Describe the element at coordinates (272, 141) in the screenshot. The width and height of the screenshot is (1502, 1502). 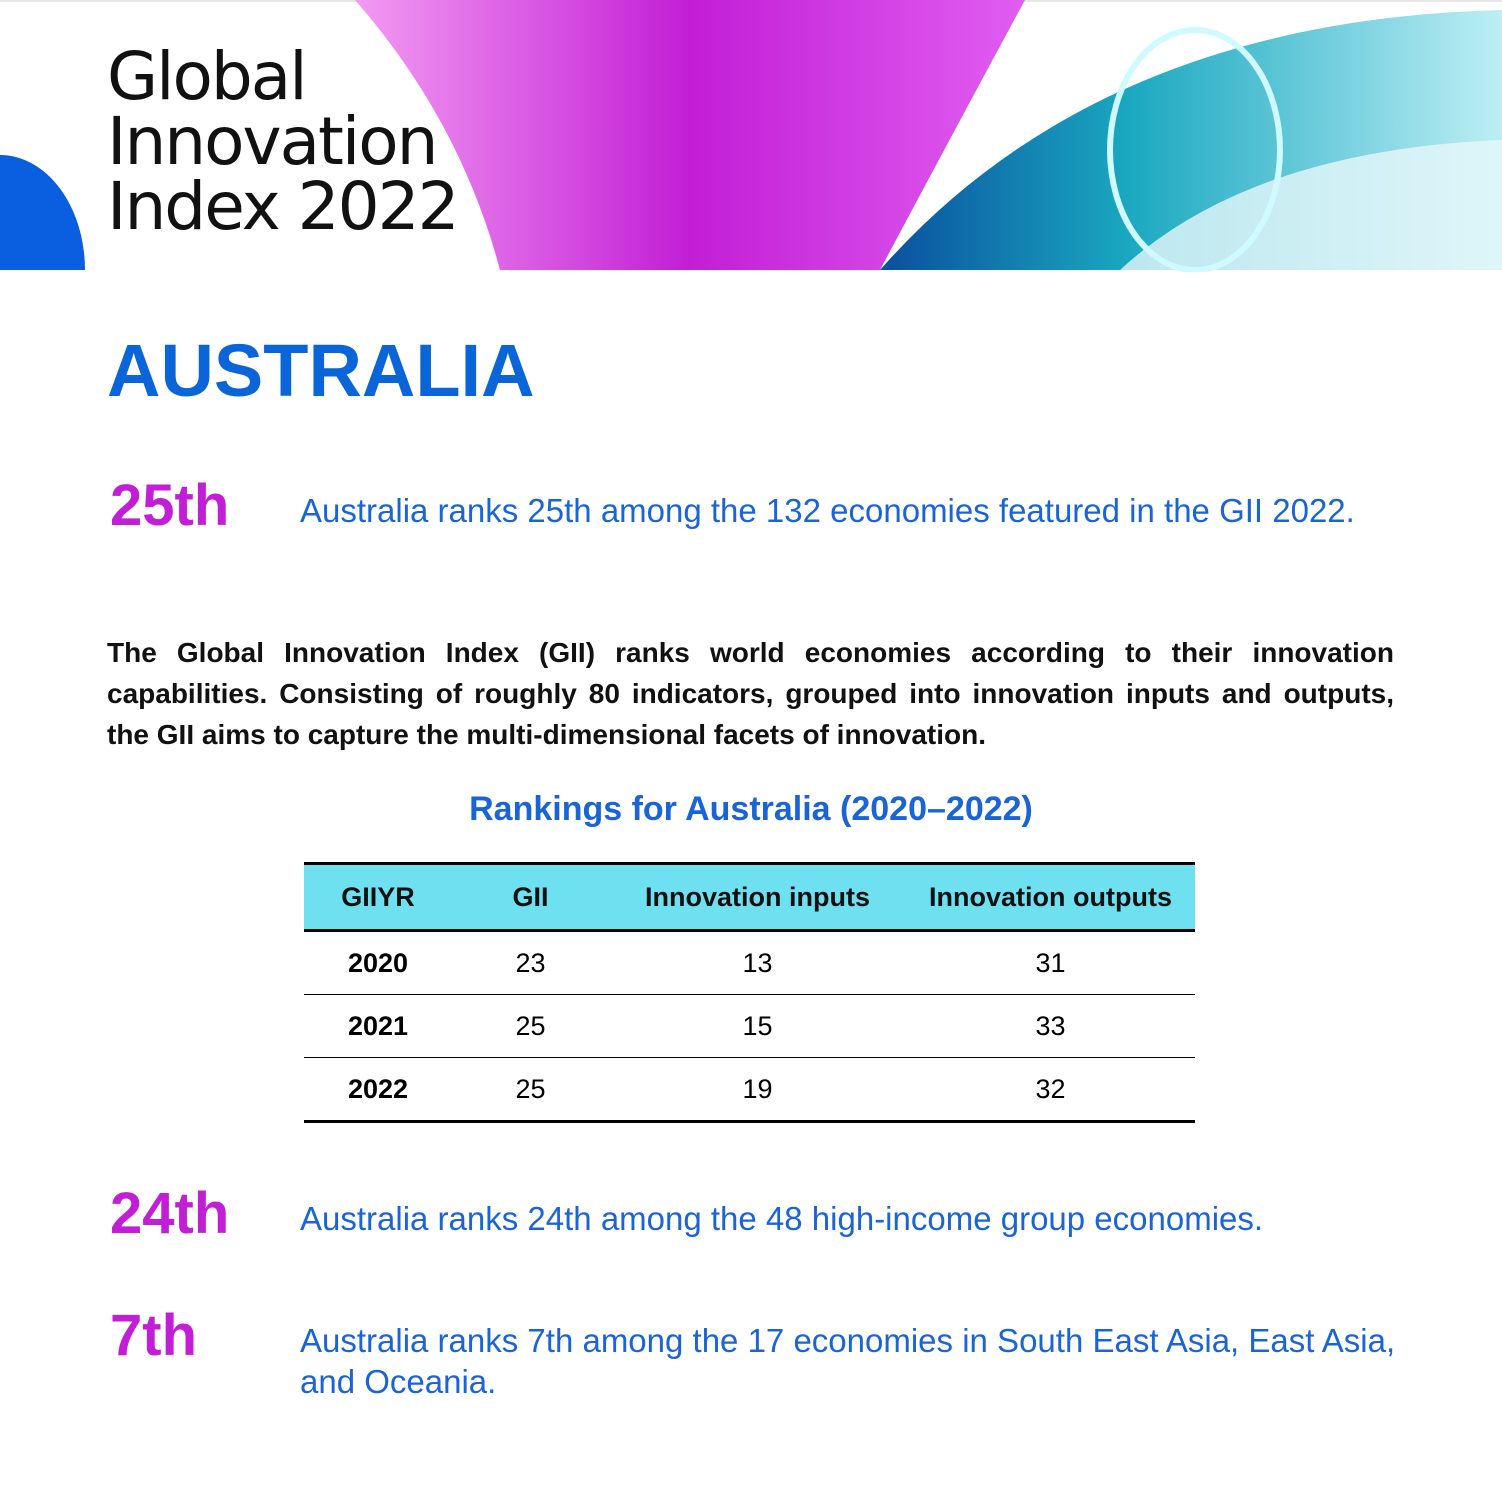
I see `title-line: Innovation` at that location.